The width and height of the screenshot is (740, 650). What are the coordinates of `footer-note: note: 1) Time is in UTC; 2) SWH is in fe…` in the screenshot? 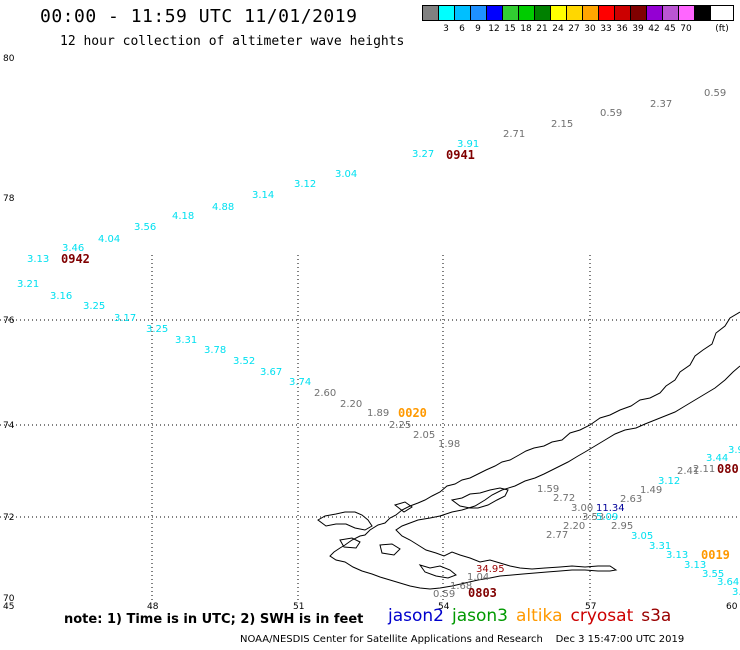 It's located at (214, 619).